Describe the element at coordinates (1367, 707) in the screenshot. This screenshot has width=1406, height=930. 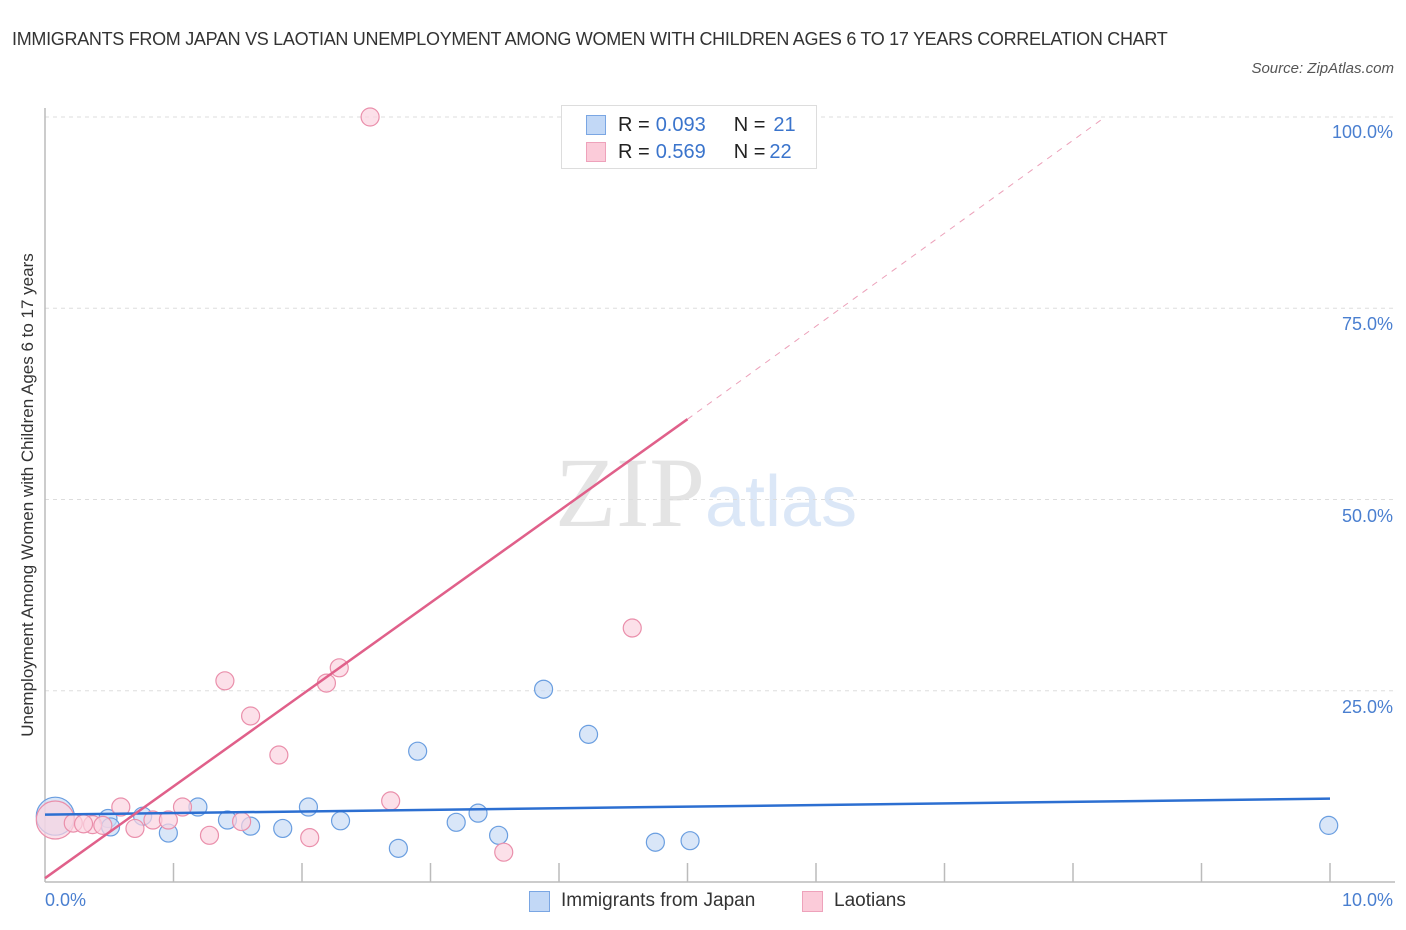
I see `y-tick-25: 25.0%` at that location.